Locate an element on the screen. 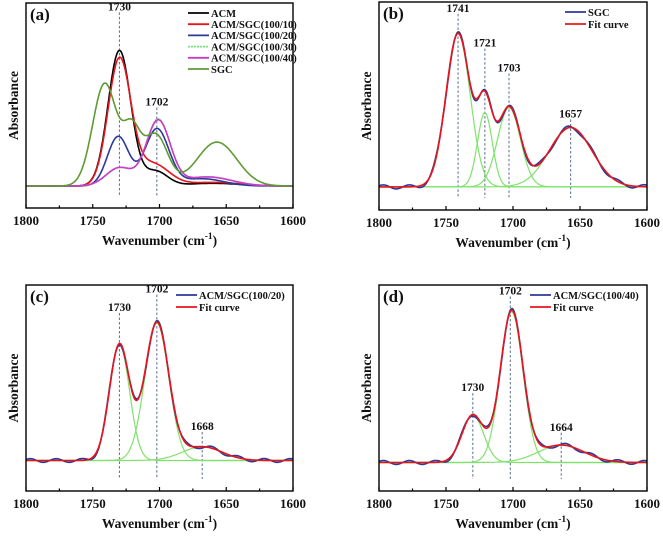  panel-label: (b) is located at coordinates (393, 13).